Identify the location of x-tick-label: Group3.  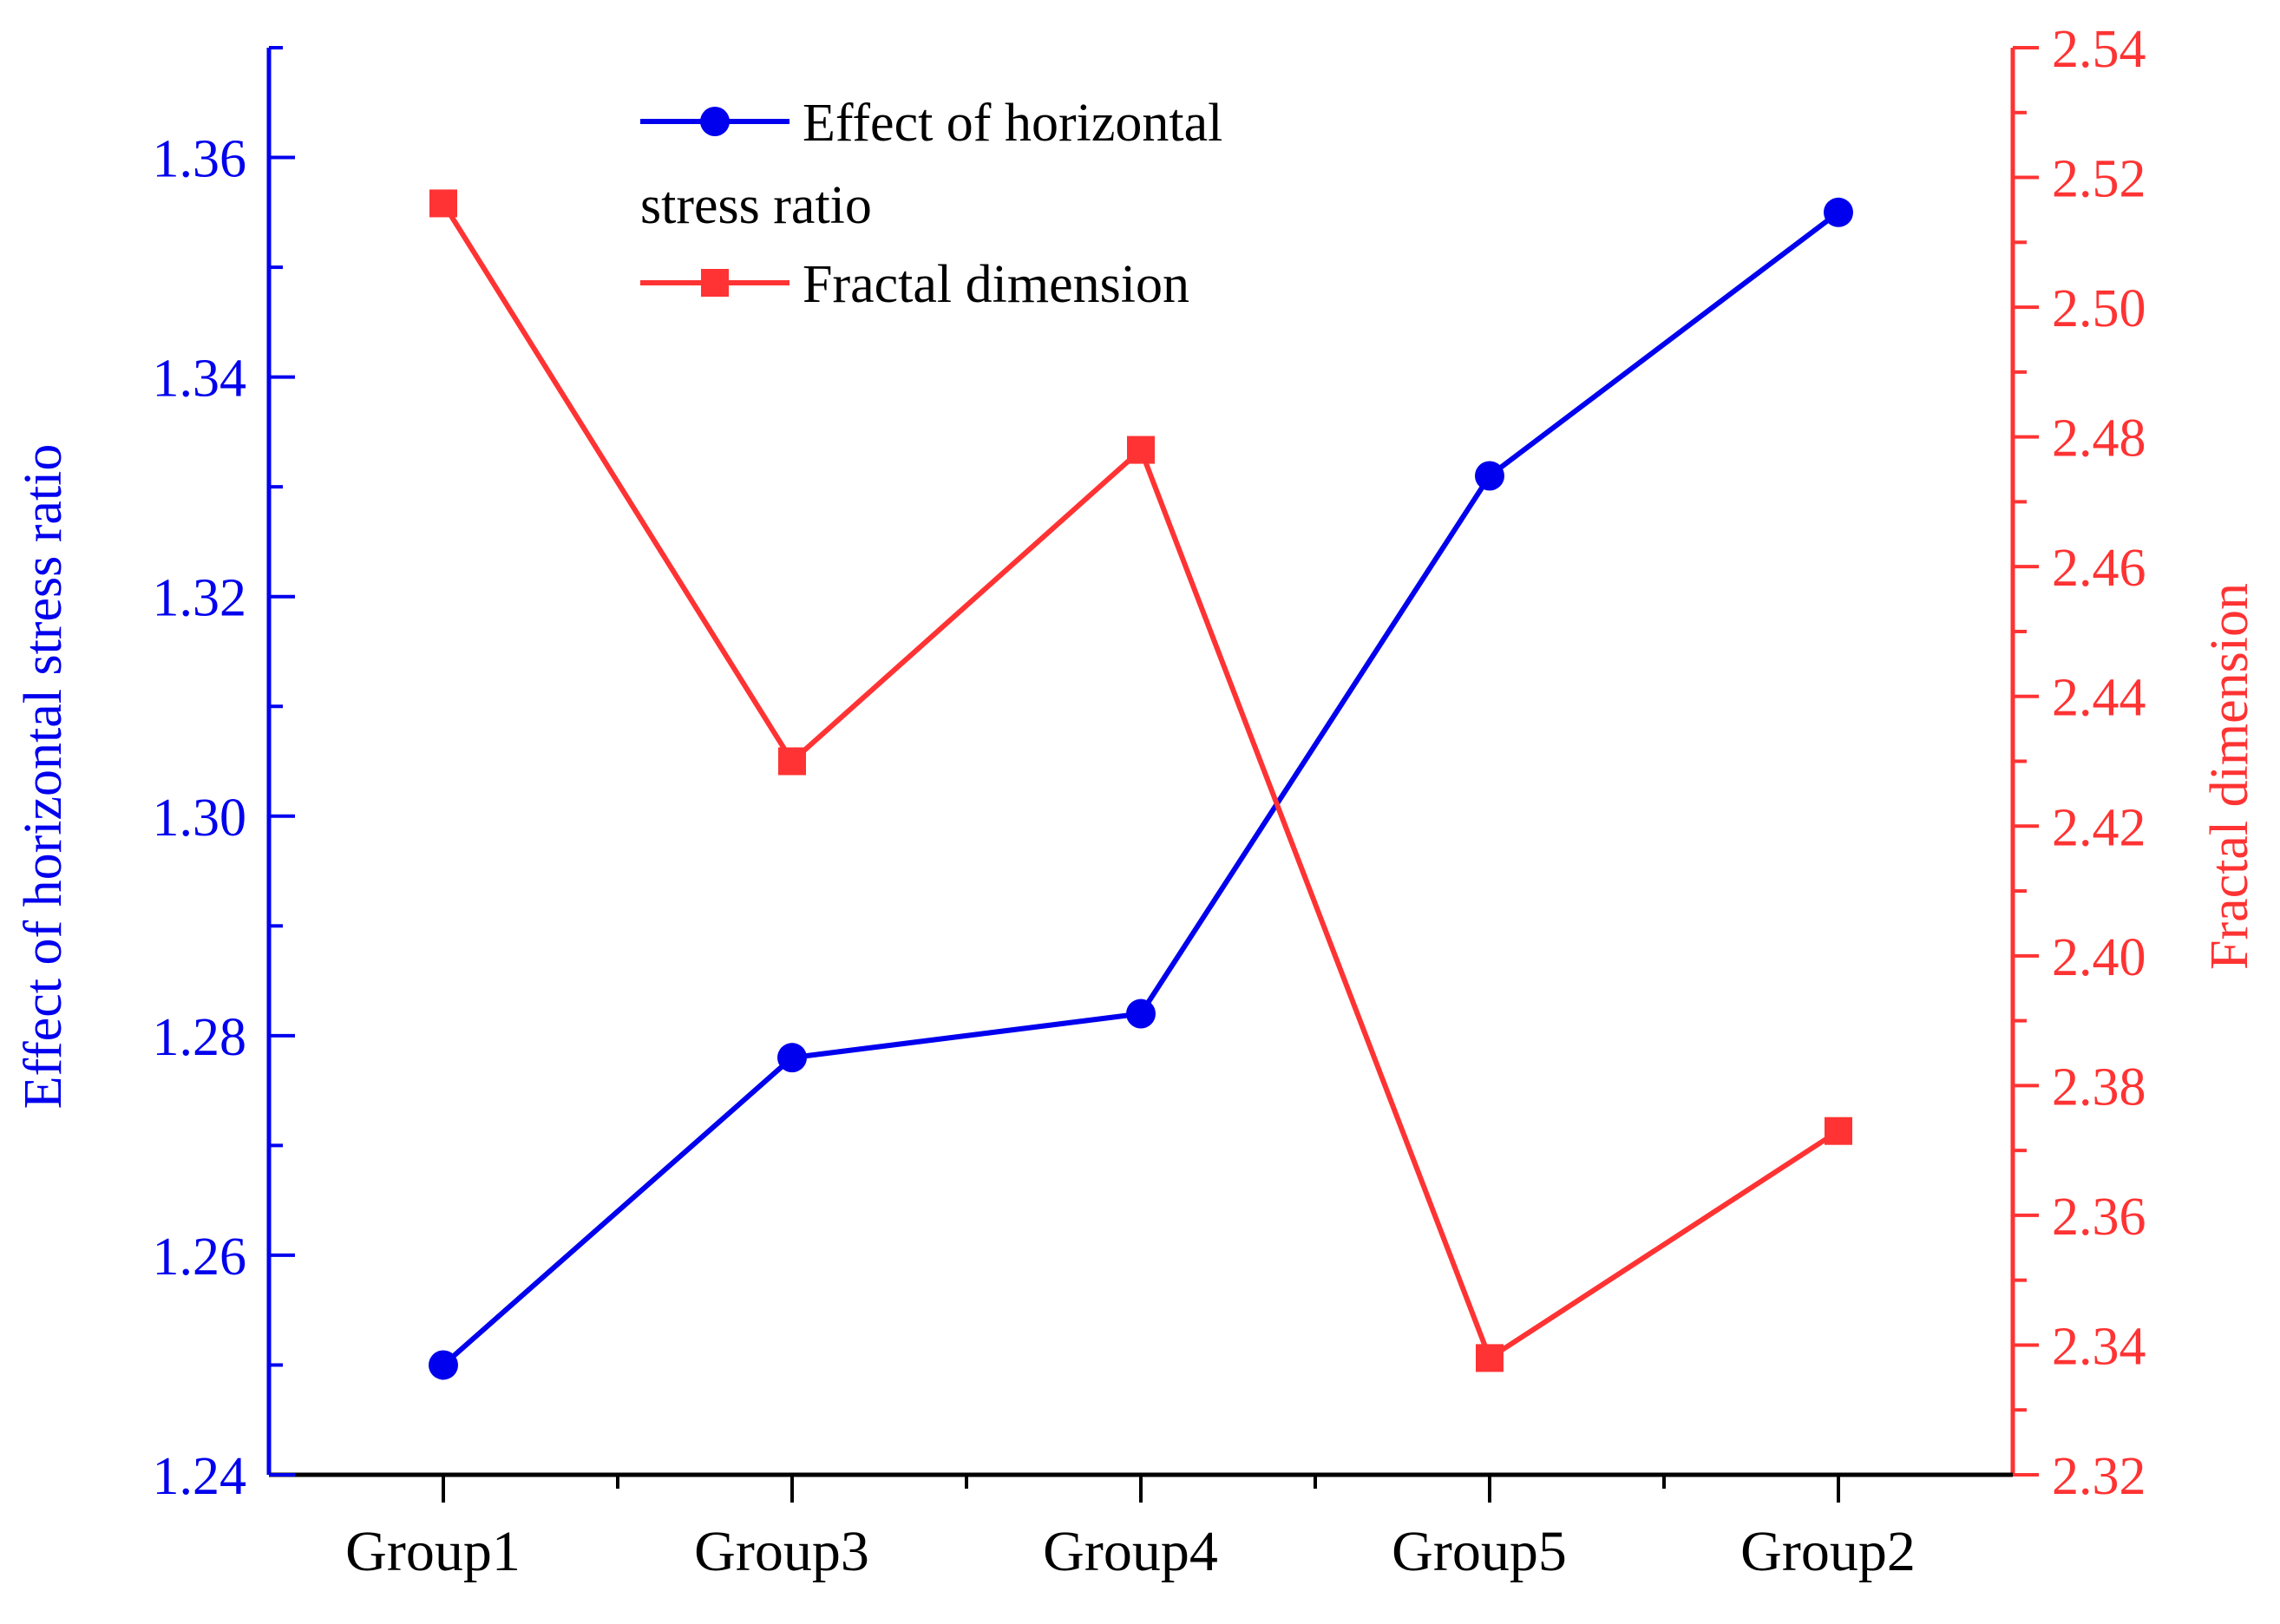
(781, 1551).